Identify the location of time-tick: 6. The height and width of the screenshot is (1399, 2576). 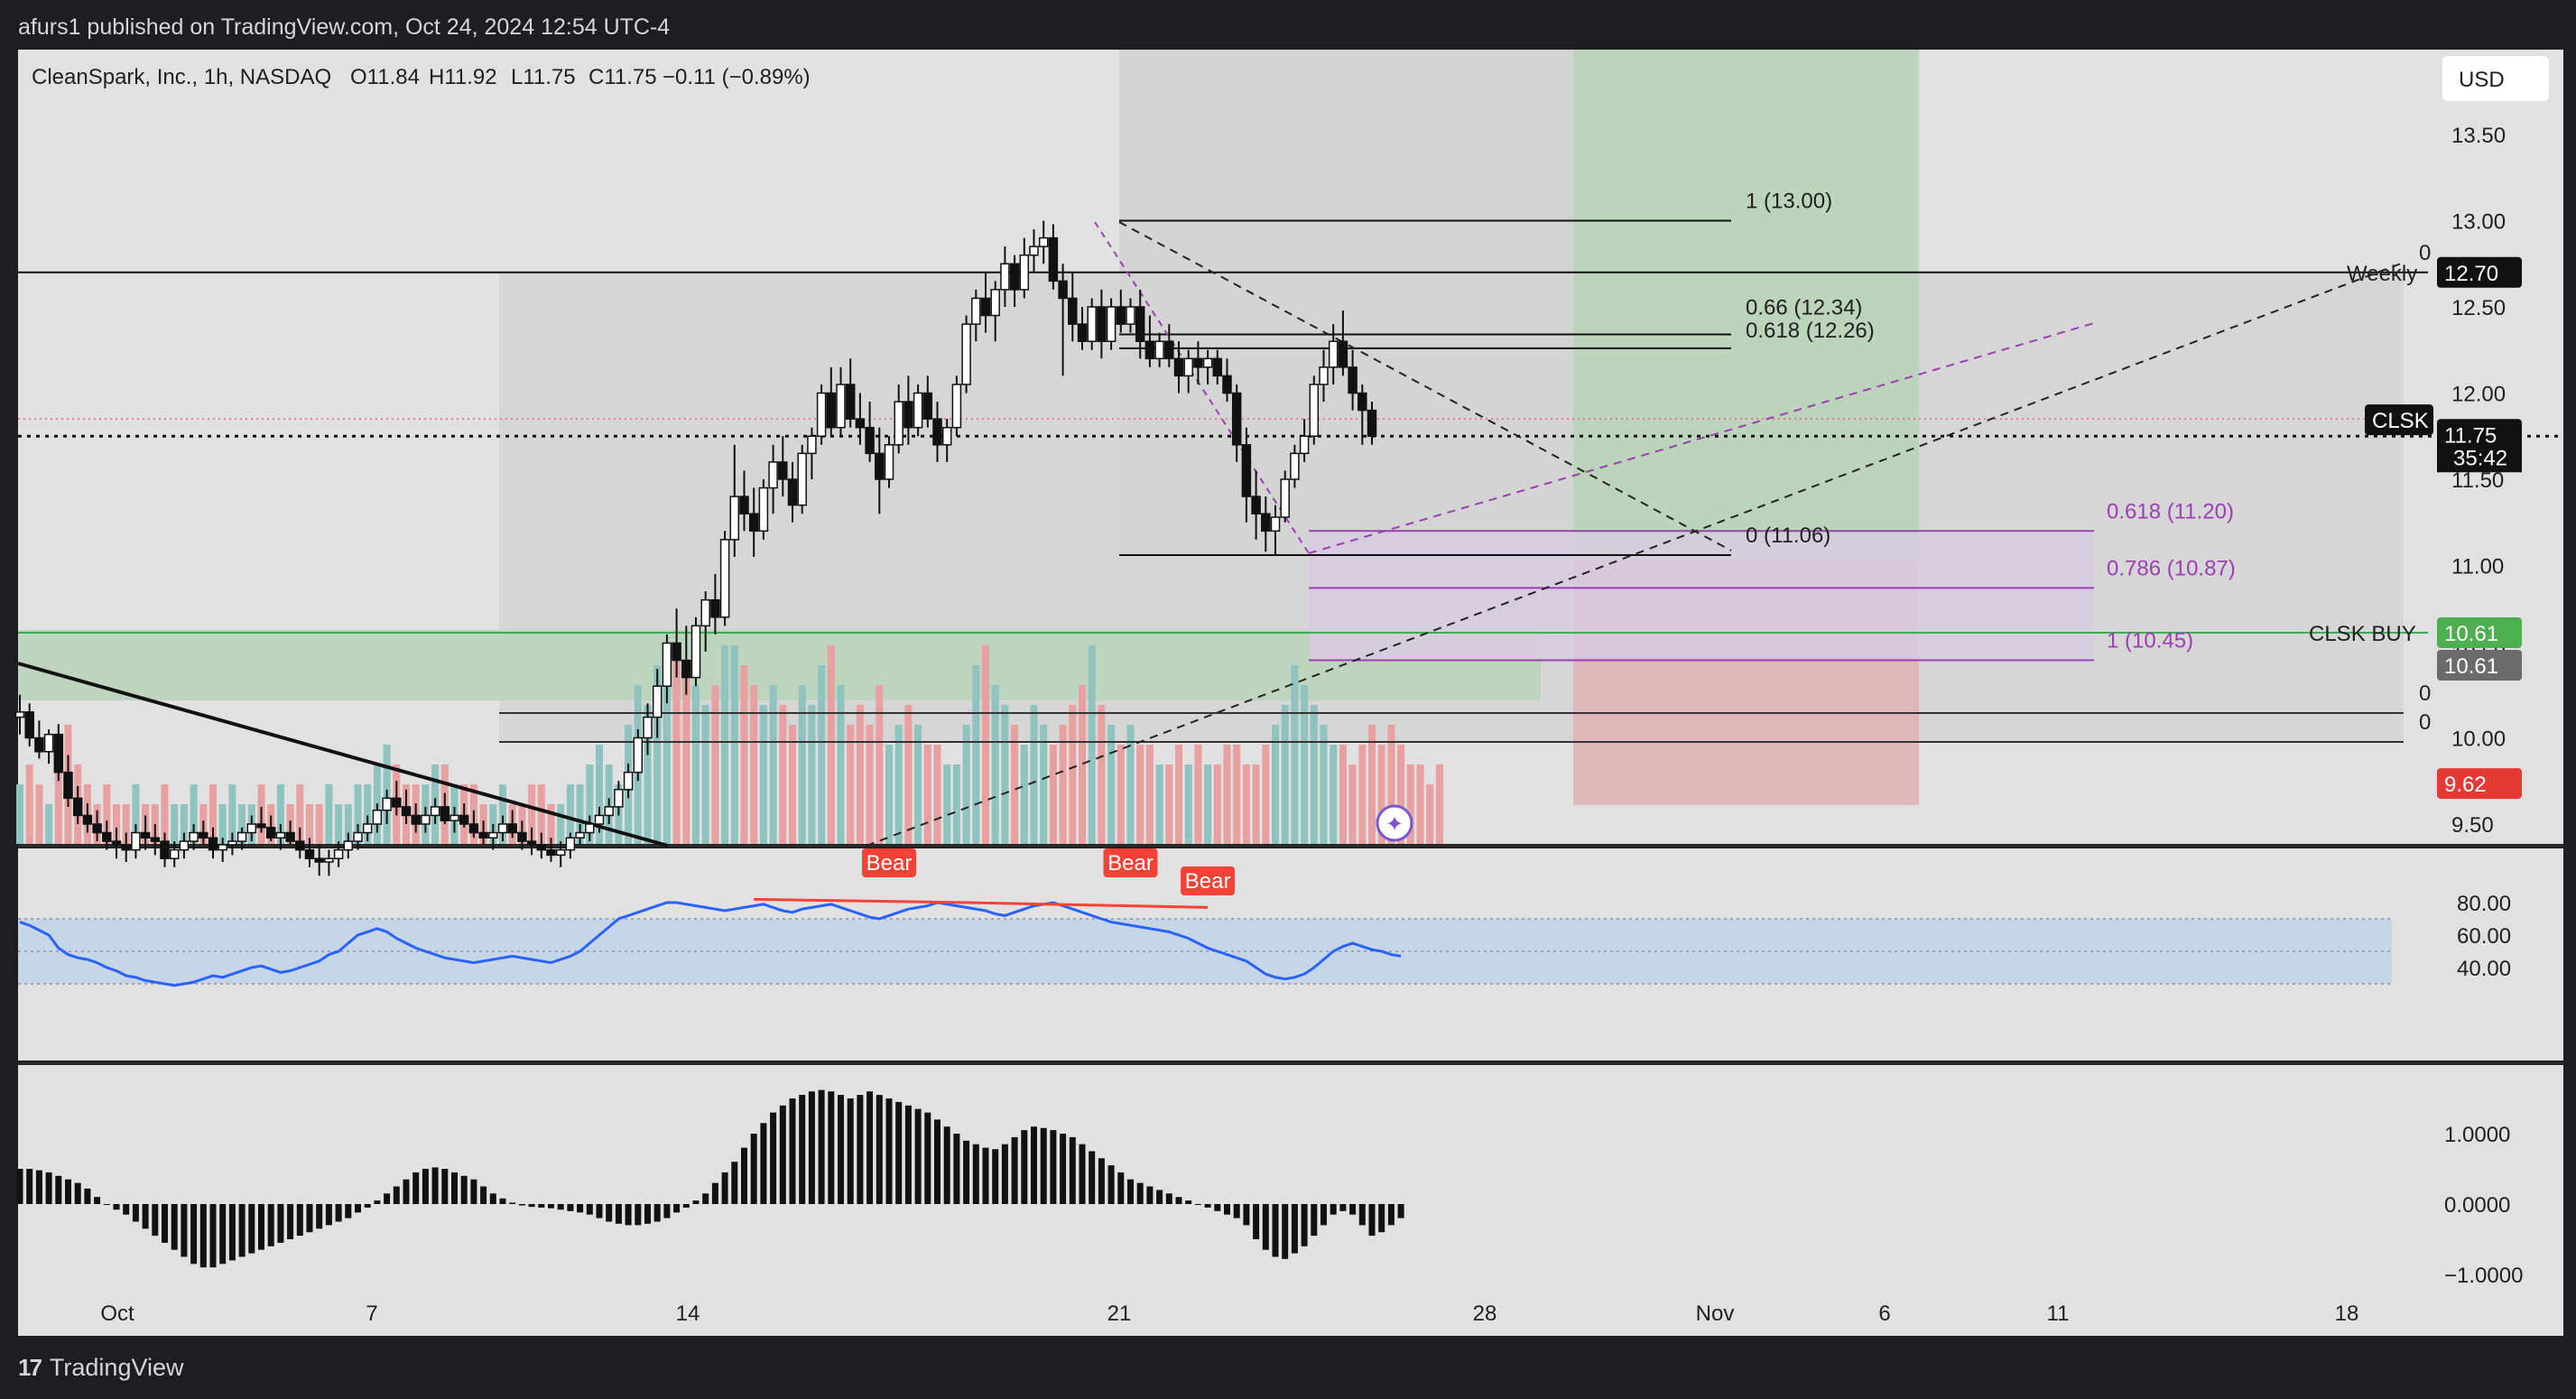
(1884, 1314).